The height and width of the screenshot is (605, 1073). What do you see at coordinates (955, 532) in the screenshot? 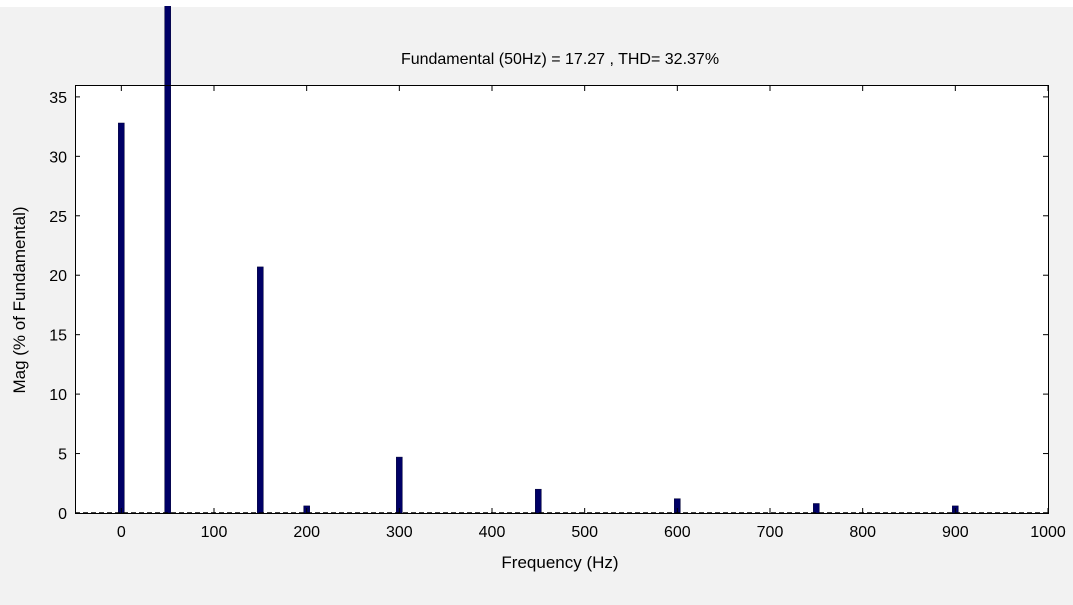
I see `x-tick-label: 900` at bounding box center [955, 532].